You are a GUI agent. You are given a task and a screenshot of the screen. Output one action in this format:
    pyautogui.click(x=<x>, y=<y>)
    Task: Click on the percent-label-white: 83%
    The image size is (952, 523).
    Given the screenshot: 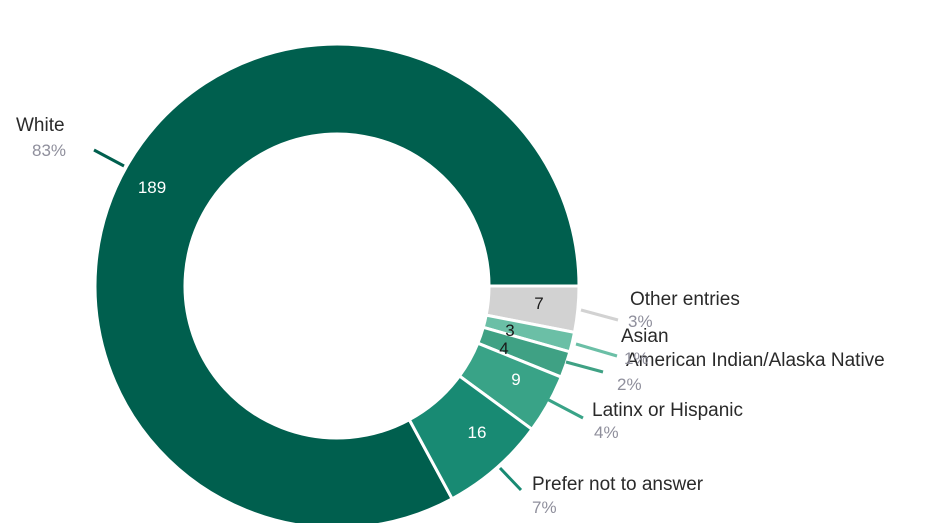 What is the action you would take?
    pyautogui.click(x=49, y=150)
    